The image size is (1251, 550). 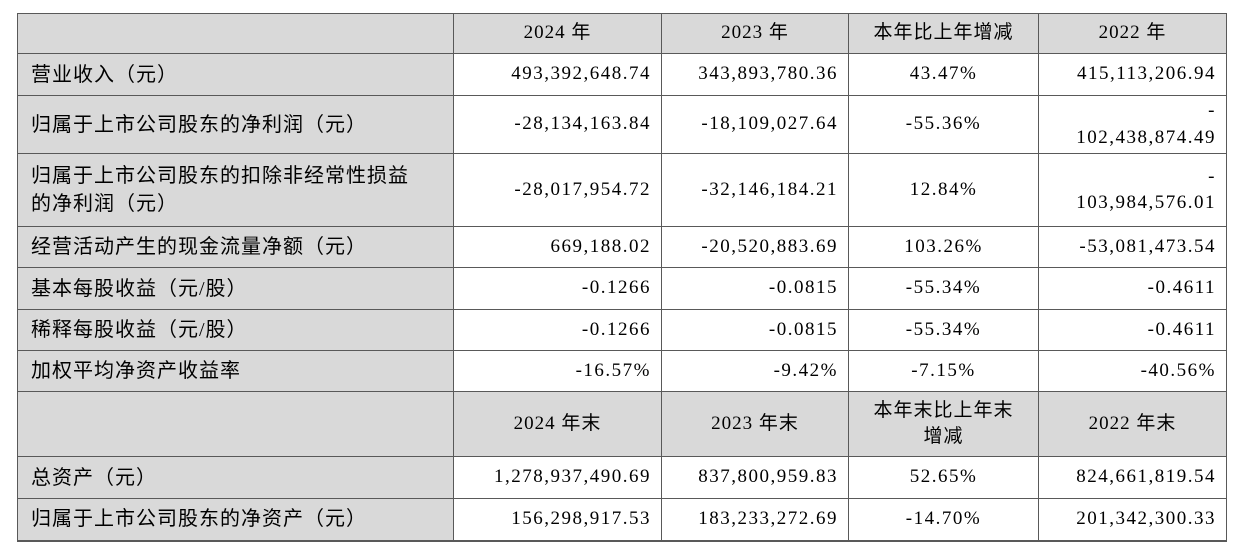 What do you see at coordinates (557, 424) in the screenshot?
I see `header-2024-end-cell: 2024 年末` at bounding box center [557, 424].